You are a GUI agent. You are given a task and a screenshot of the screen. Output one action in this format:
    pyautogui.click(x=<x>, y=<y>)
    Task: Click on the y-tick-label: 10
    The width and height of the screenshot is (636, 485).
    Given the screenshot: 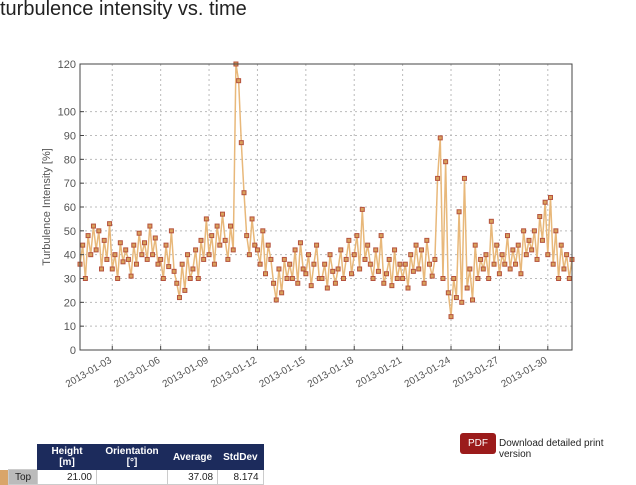 What is the action you would take?
    pyautogui.click(x=70, y=327)
    